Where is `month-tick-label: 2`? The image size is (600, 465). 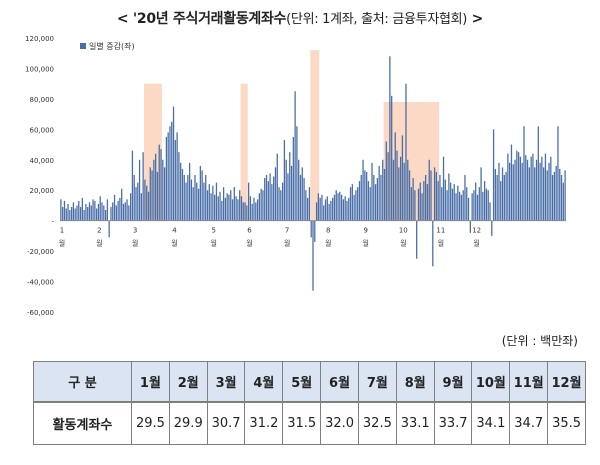
month-tick-label: 2 is located at coordinates (99, 231).